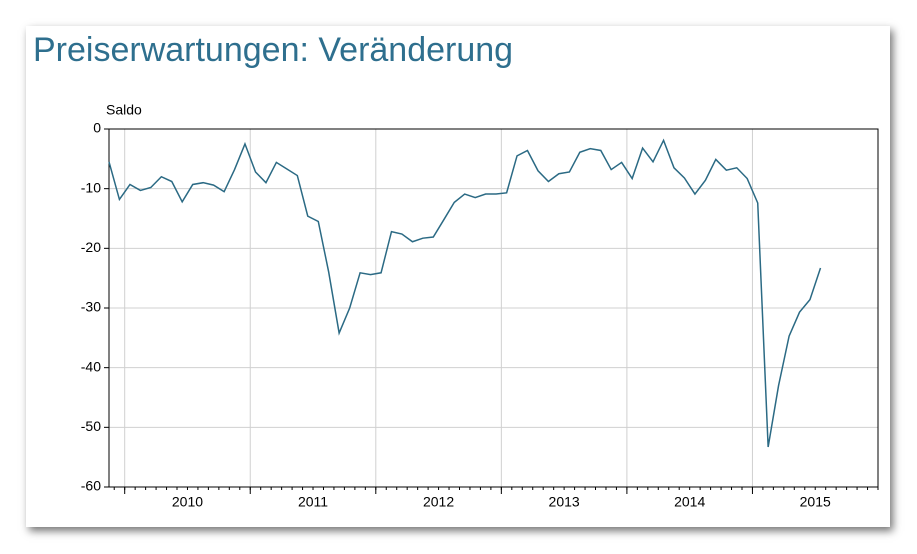  I want to click on x-tick-label: 2011, so click(313, 502).